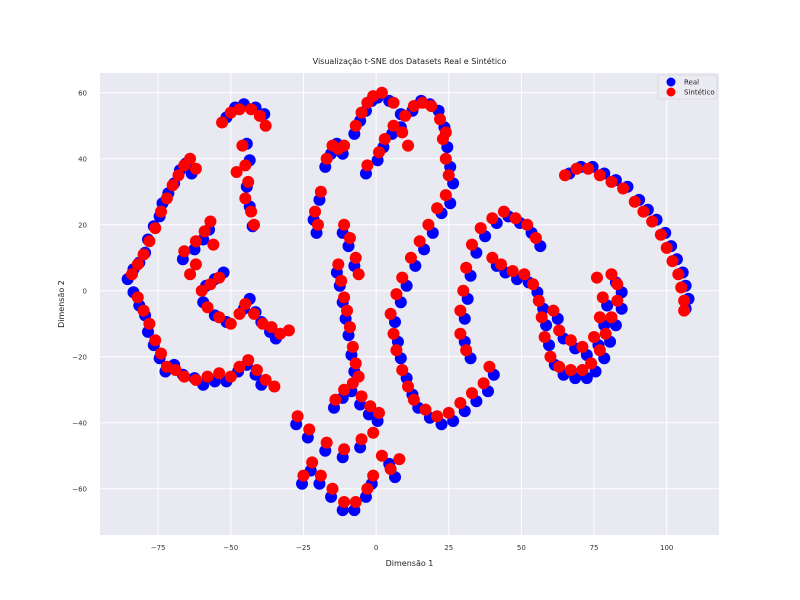 The image size is (800, 600). Describe the element at coordinates (699, 93) in the screenshot. I see `legend-label-sintetico: Sintético` at that location.